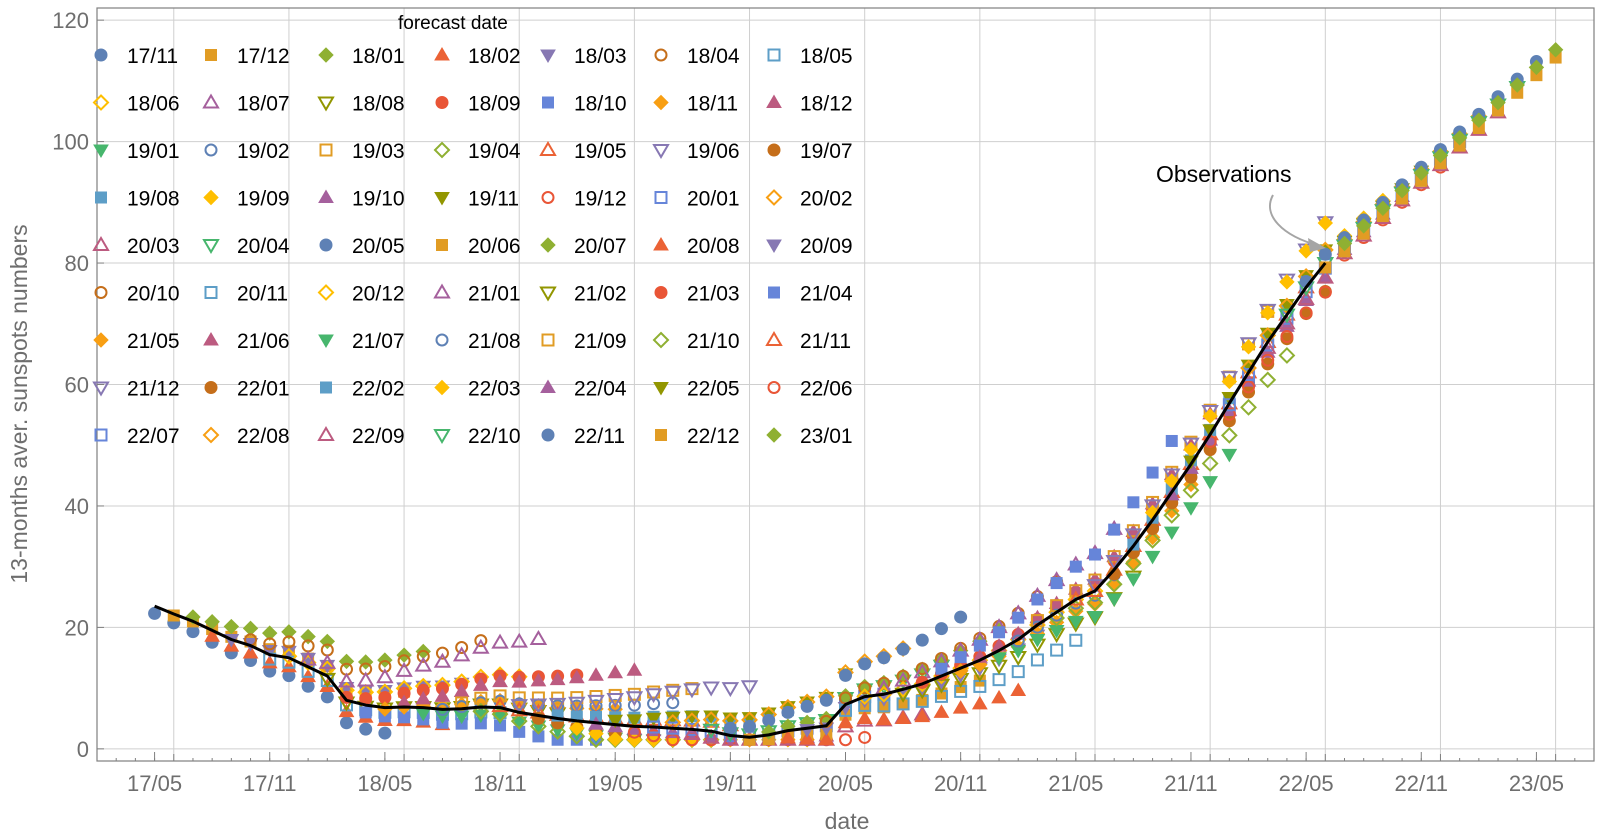 Image resolution: width=1600 pixels, height=840 pixels. Describe the element at coordinates (713, 151) in the screenshot. I see `legend-label: 19/06` at that location.